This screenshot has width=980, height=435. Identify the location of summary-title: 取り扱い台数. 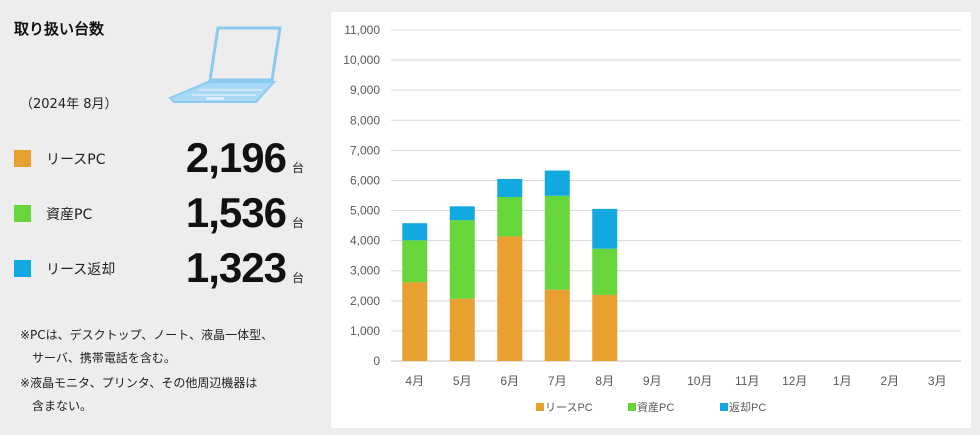
(59, 29).